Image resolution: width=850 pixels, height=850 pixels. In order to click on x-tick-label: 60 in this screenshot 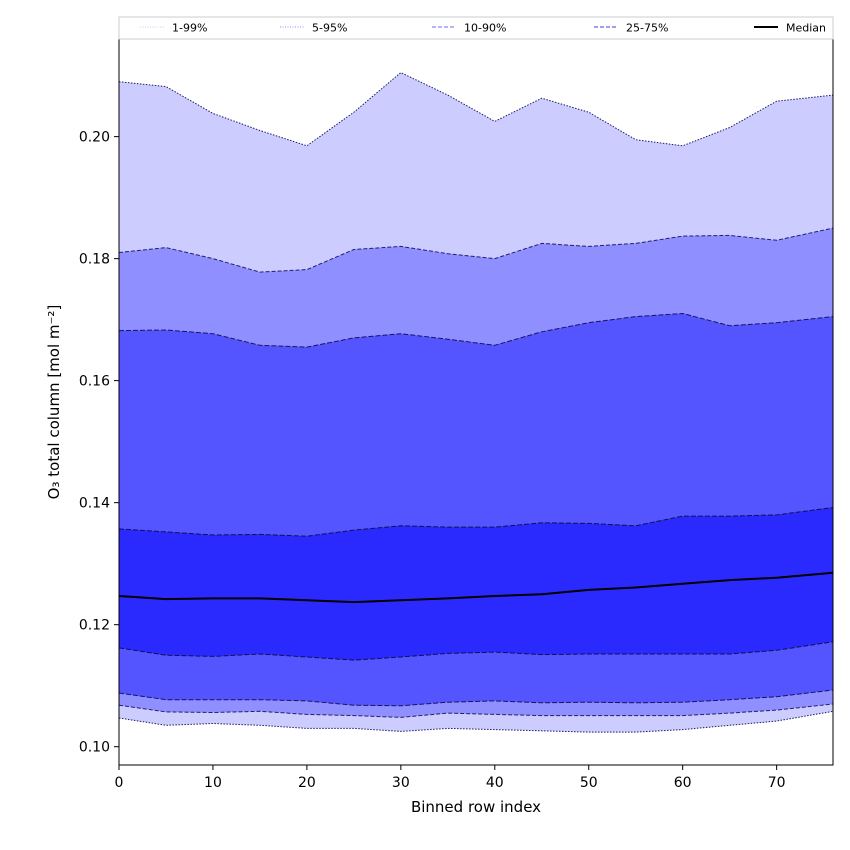, I will do `click(683, 783)`.